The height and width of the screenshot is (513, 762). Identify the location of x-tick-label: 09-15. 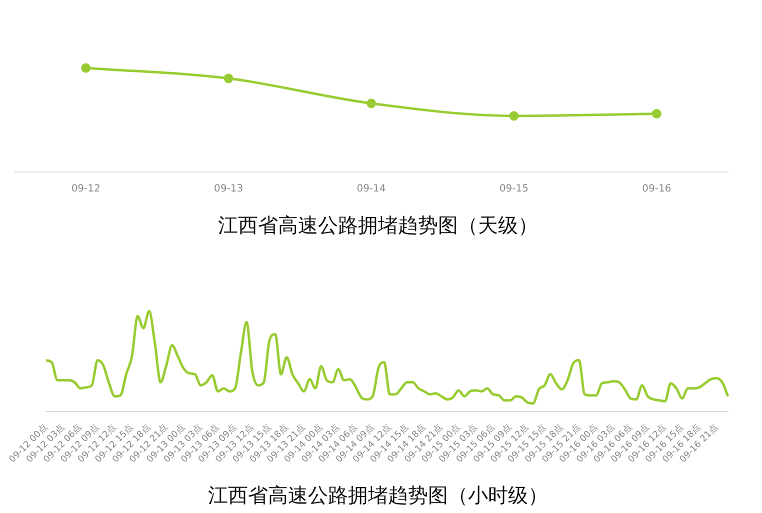
(513, 189).